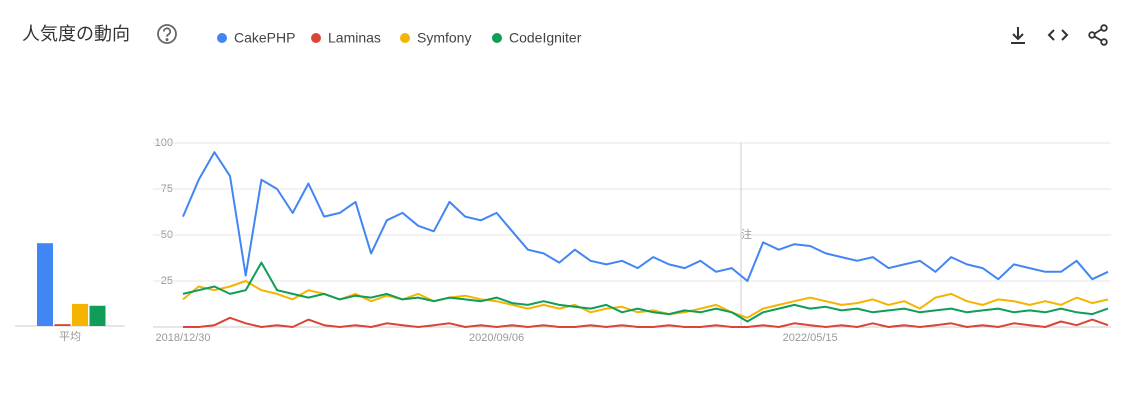 This screenshot has width=1139, height=411. I want to click on widget-title: 人気度の動向, so click(76, 34).